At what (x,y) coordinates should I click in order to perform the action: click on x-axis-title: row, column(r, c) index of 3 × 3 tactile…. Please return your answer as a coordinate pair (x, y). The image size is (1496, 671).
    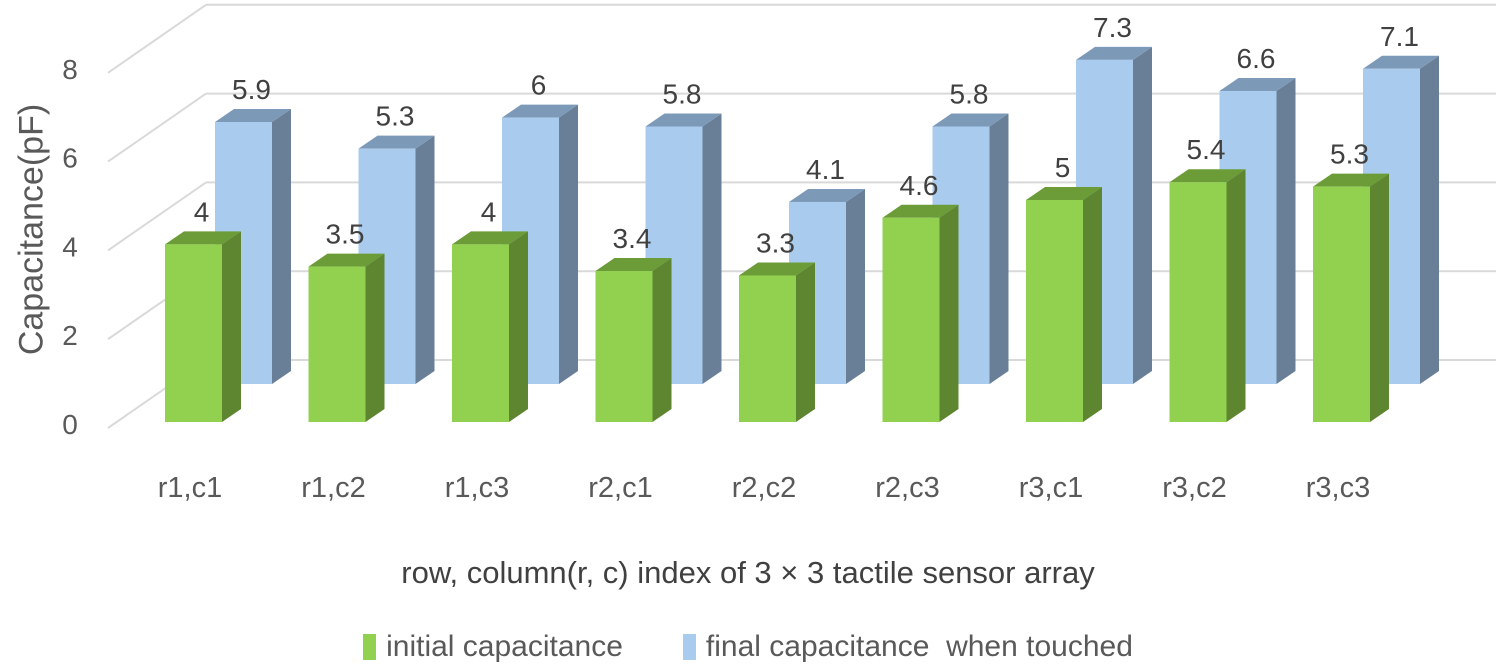
    Looking at the image, I should click on (748, 572).